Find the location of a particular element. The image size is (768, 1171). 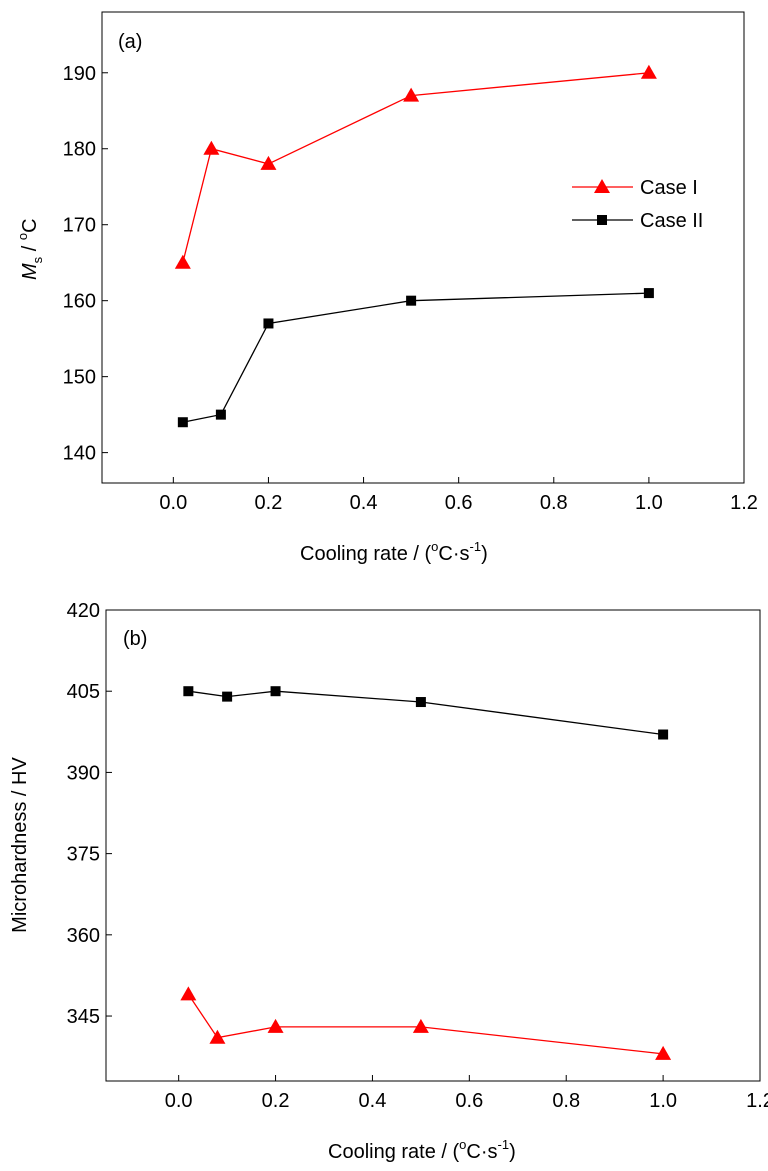

panel-label-b: (b) is located at coordinates (135, 639).